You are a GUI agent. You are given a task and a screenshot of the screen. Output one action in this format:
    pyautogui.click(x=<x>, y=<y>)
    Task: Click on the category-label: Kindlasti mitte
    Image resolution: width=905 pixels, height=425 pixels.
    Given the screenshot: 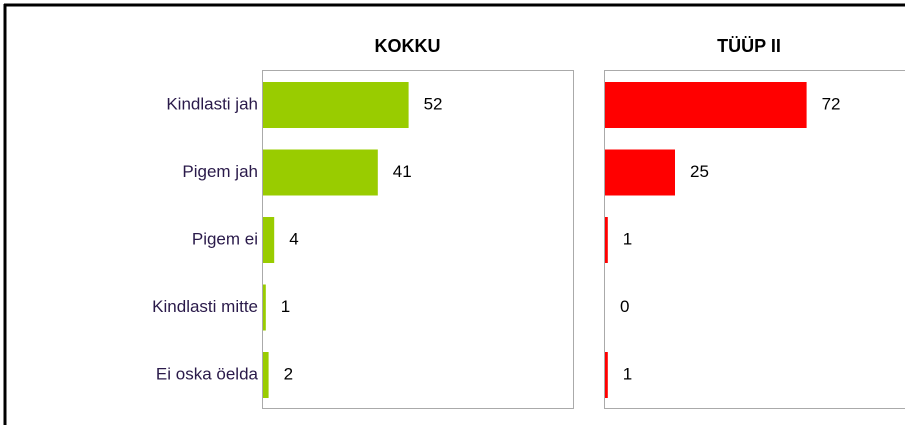 What is the action you would take?
    pyautogui.click(x=205, y=306)
    